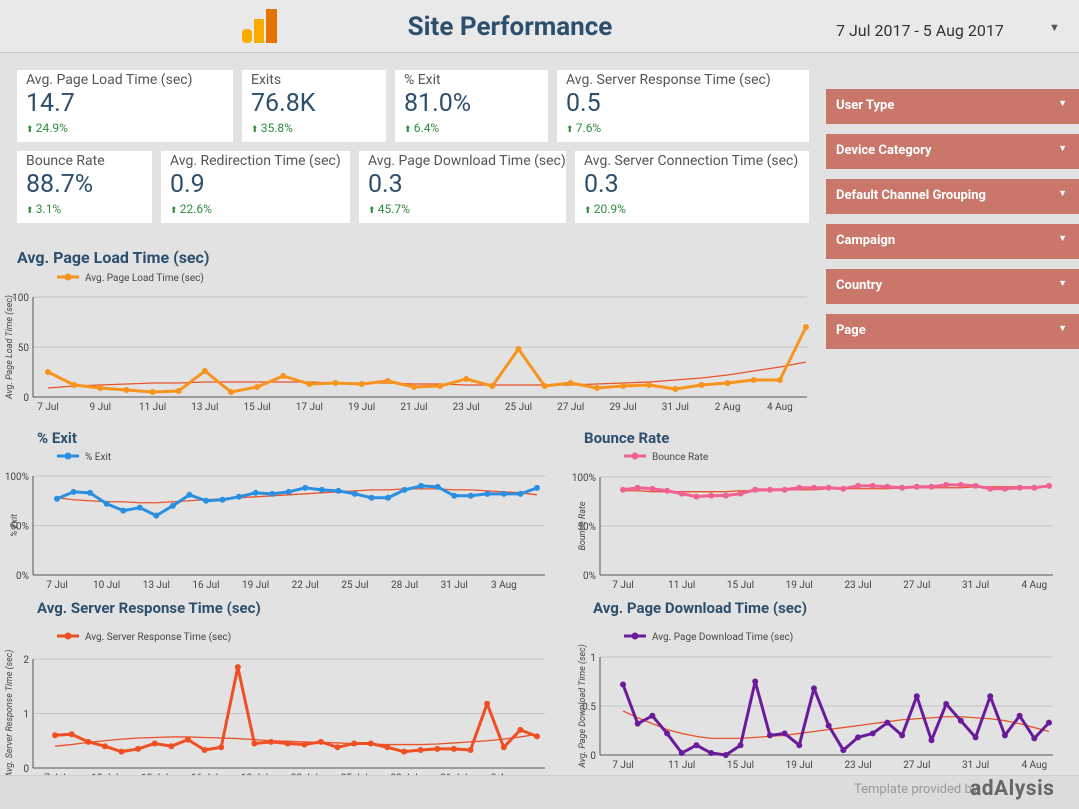 This screenshot has width=1079, height=809. I want to click on trendline, so click(836, 724).